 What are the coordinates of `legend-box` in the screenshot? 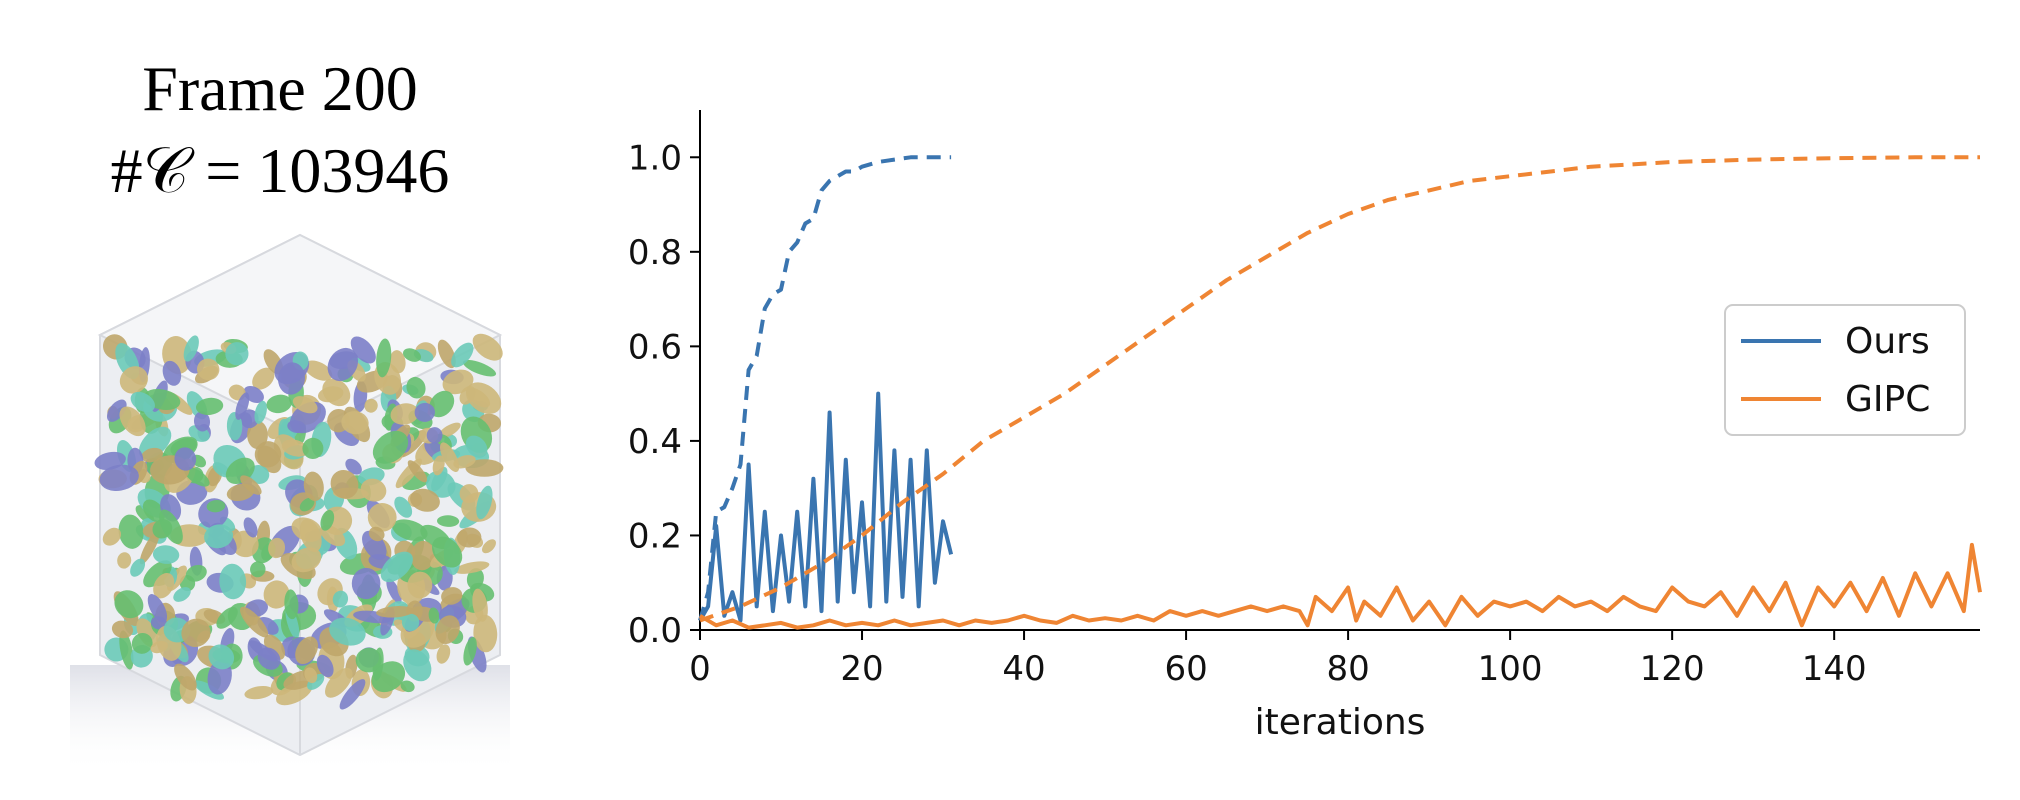 It's located at (1845, 370).